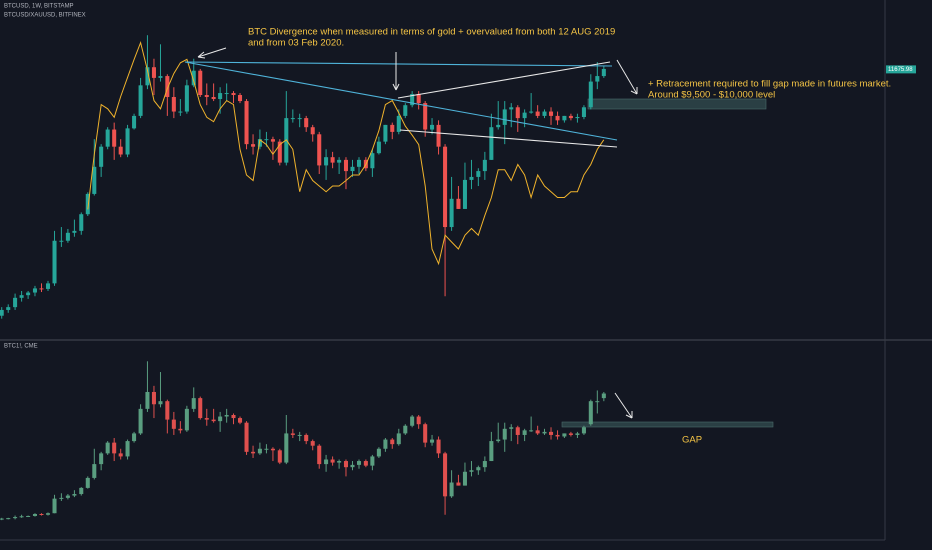  Describe the element at coordinates (39, 7) in the screenshot. I see `legend-entry: BTCUSD, 1W, BITSTAMP` at that location.